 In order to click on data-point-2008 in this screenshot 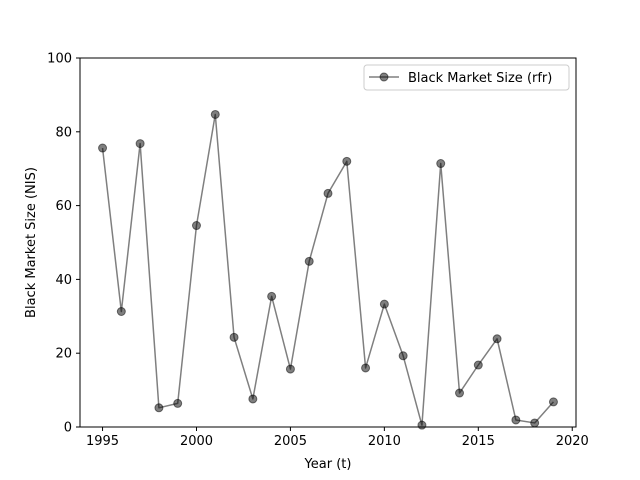, I will do `click(347, 161)`.